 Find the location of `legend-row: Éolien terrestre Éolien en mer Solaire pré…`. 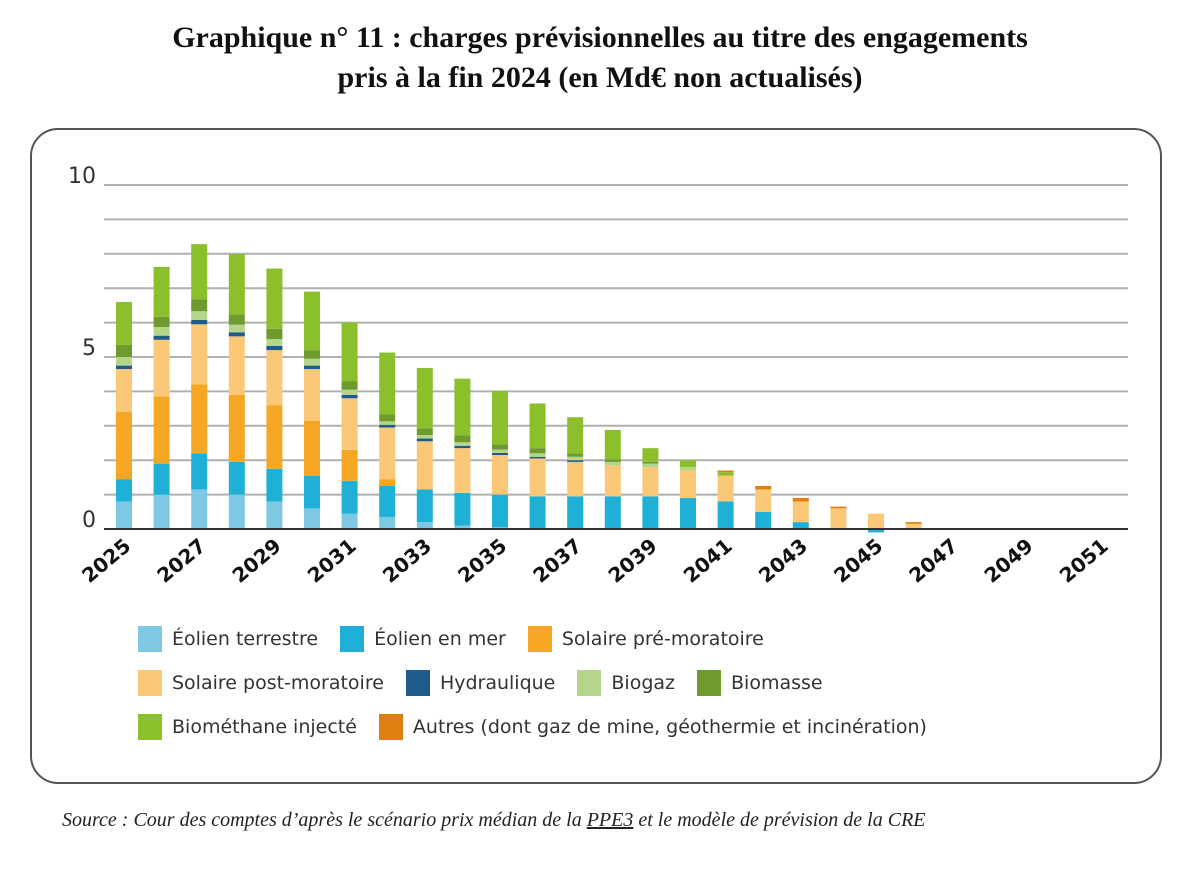

legend-row: Éolien terrestre Éolien en mer Solaire pré… is located at coordinates (618, 639).